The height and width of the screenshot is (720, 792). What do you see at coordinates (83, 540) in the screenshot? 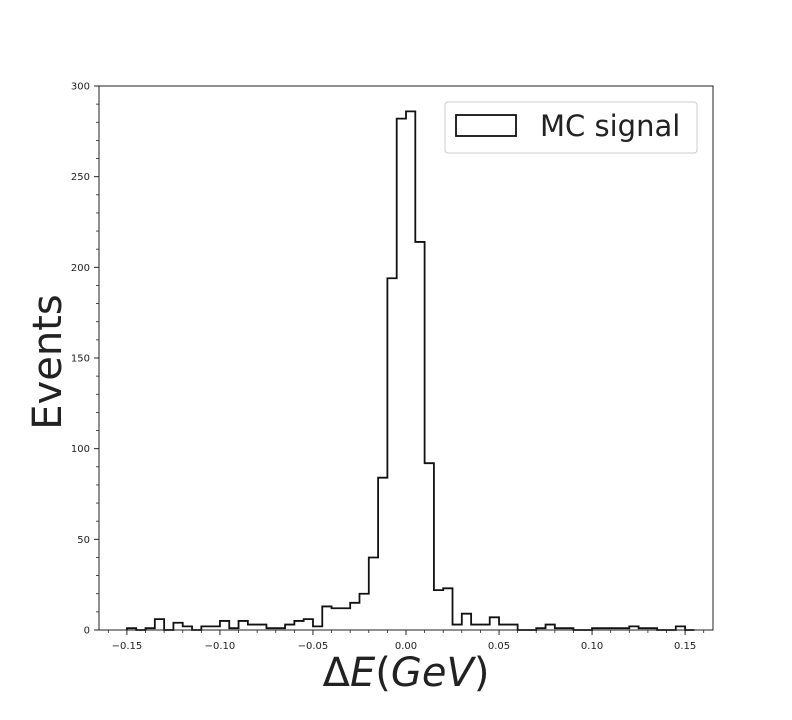
I see `y-tick-label: 50` at bounding box center [83, 540].